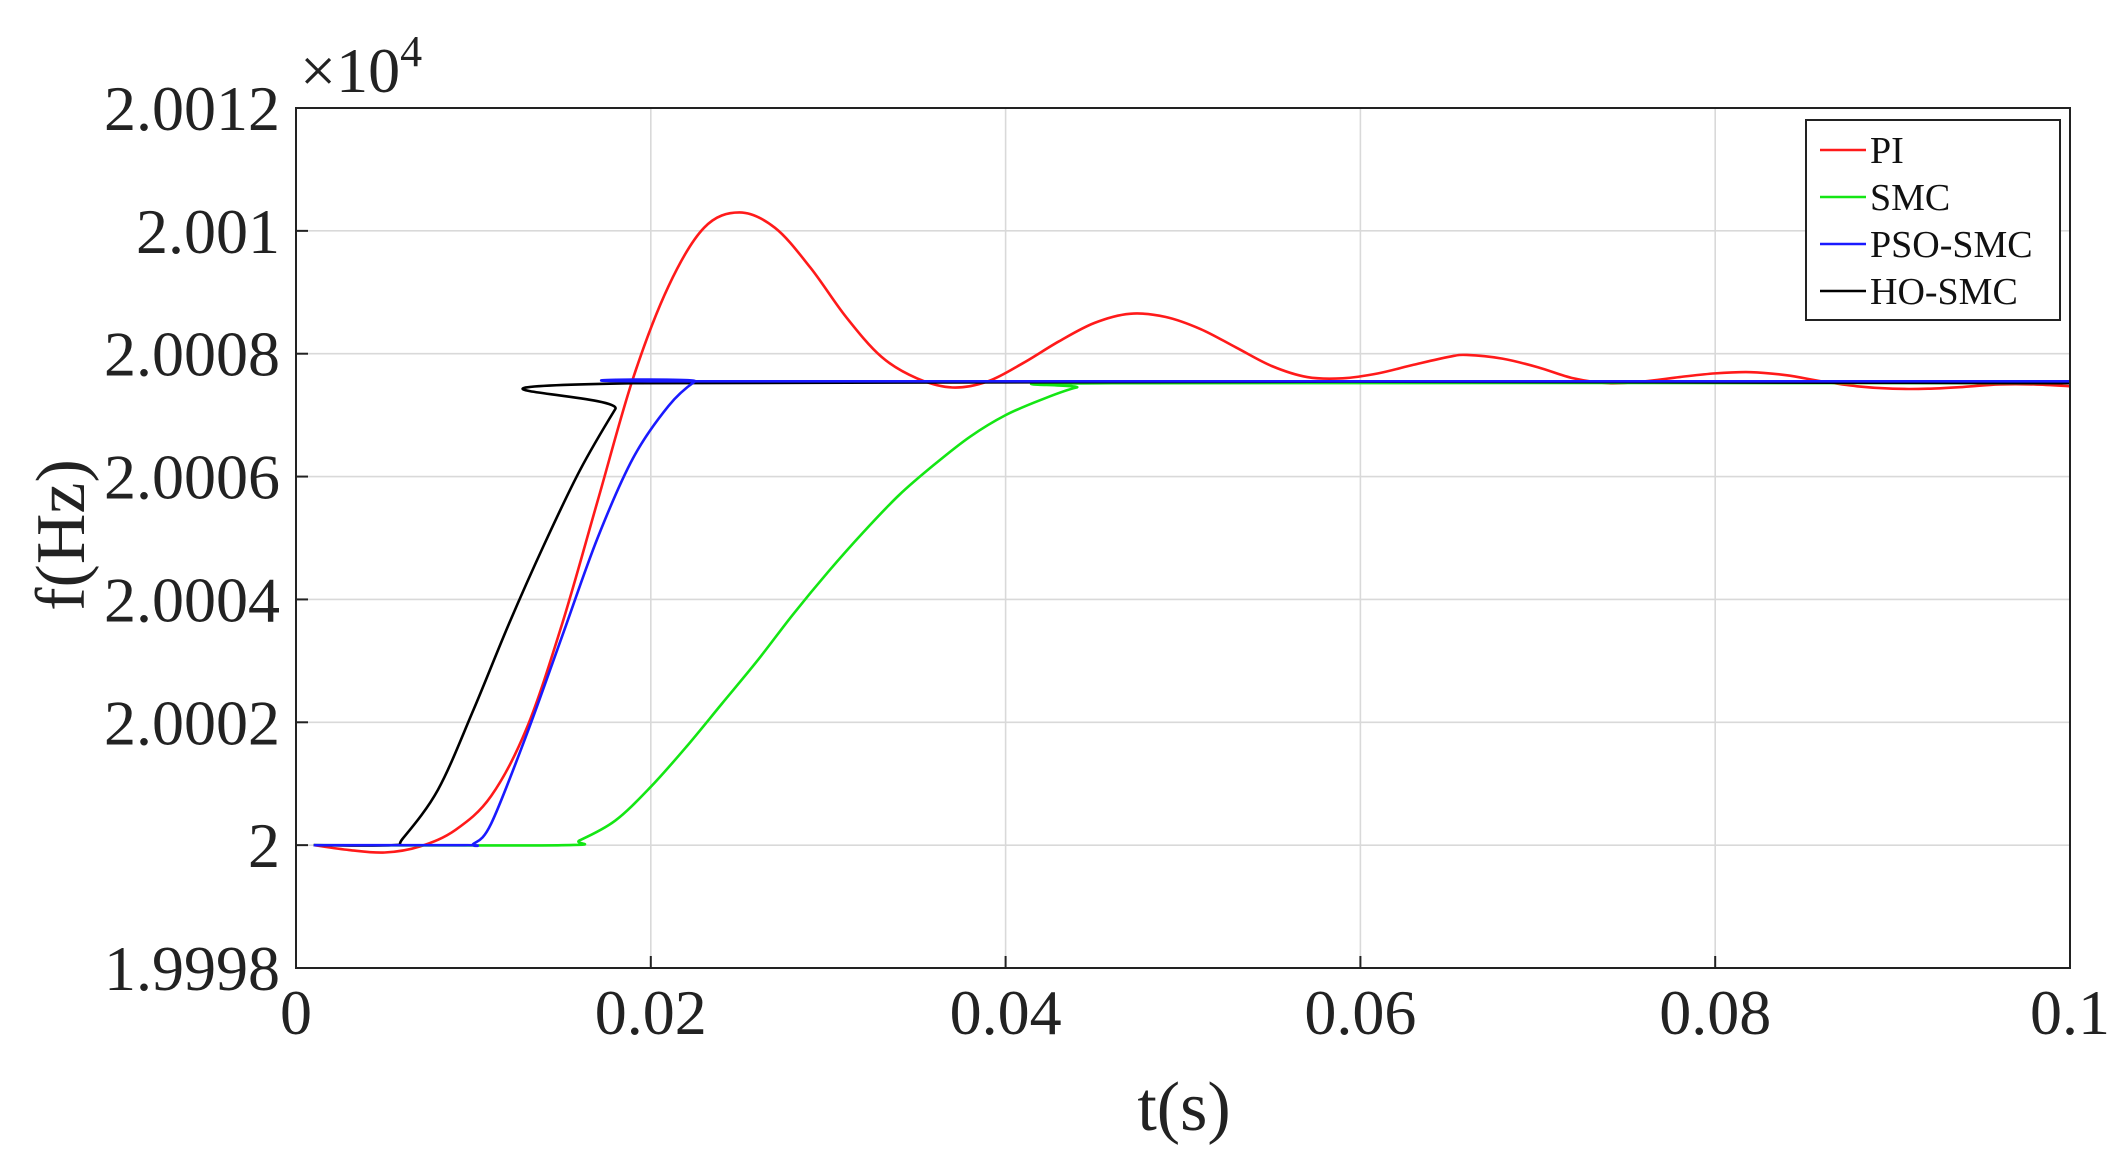  What do you see at coordinates (192, 968) in the screenshot?
I see `y-tick-label: 1.9998` at bounding box center [192, 968].